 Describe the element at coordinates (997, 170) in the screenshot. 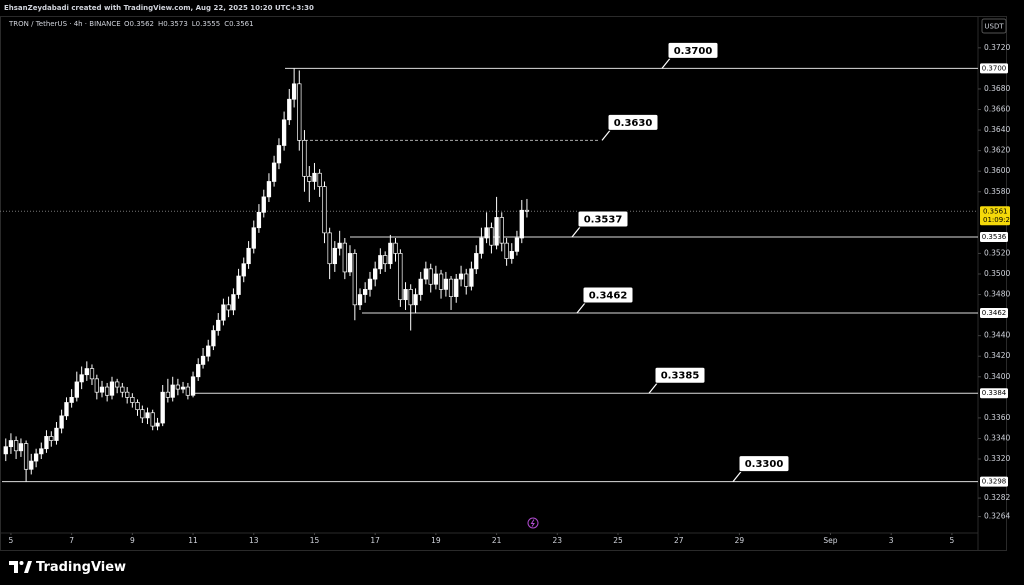

I see `y-tick-label: 0.3600` at that location.